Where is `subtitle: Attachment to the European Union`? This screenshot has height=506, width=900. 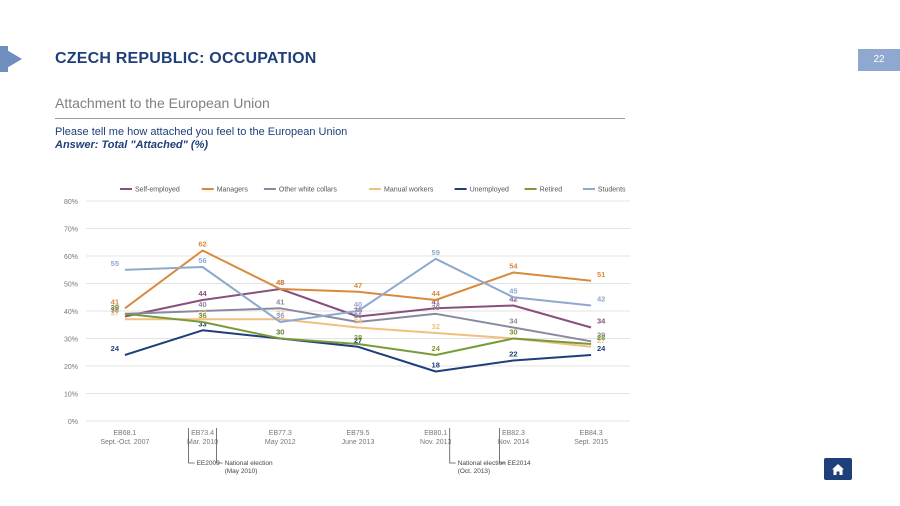 subtitle: Attachment to the European Union is located at coordinates (162, 103).